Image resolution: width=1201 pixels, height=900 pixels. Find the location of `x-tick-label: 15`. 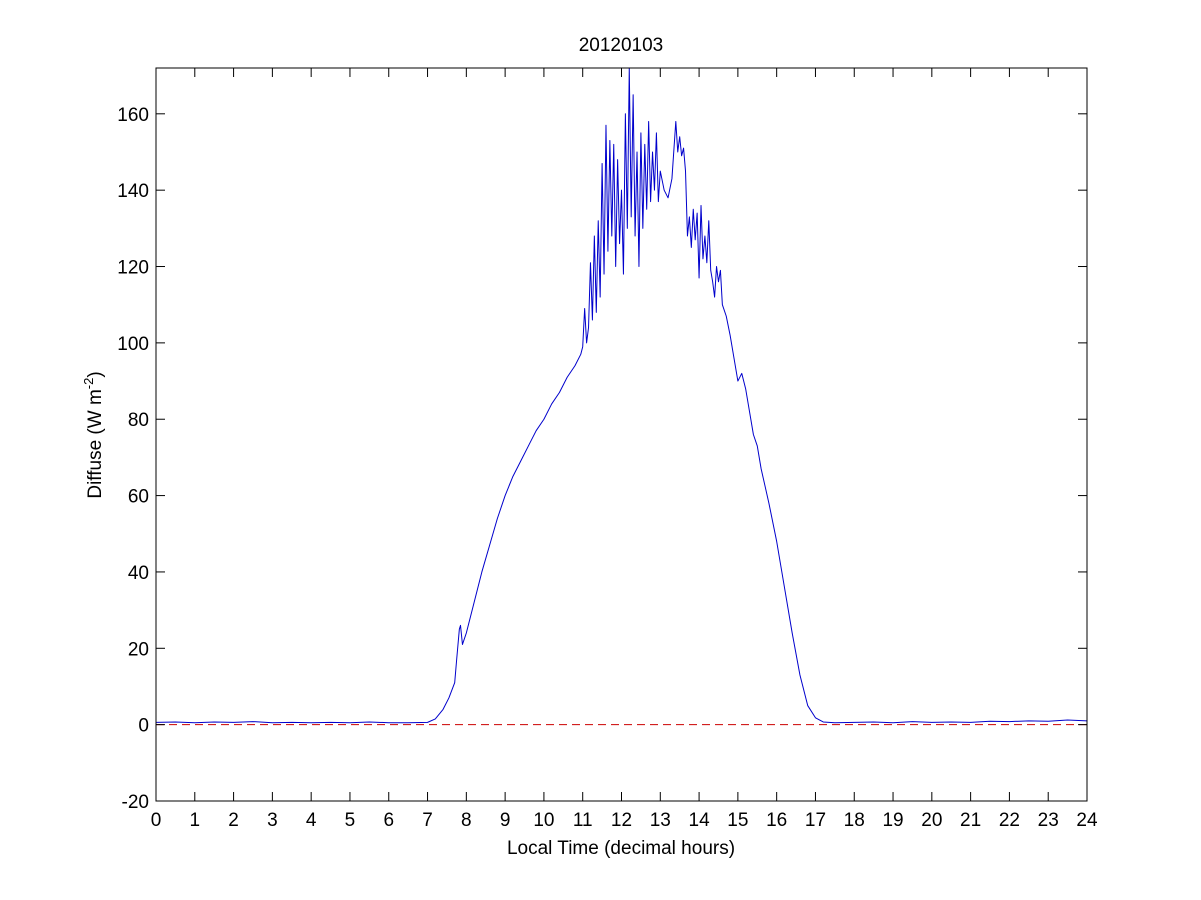

x-tick-label: 15 is located at coordinates (737, 820).